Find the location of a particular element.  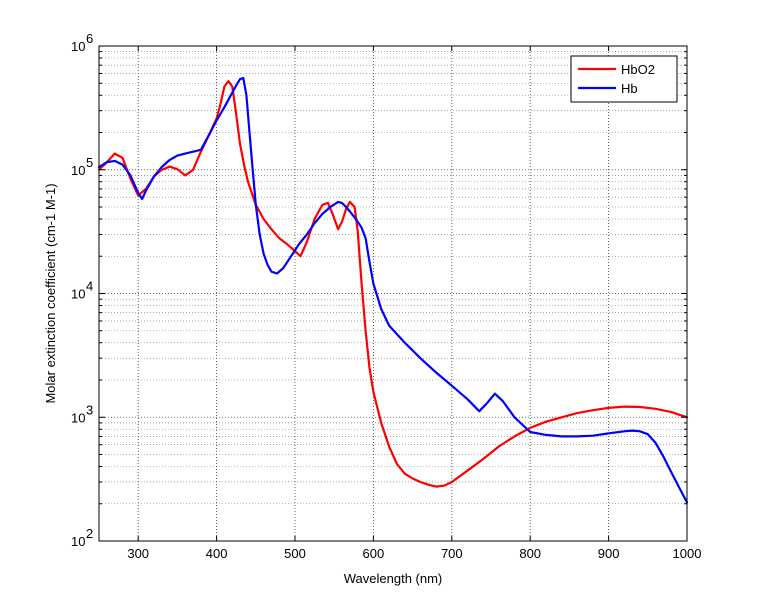

y-tick-label: 10² is located at coordinates (82, 537).